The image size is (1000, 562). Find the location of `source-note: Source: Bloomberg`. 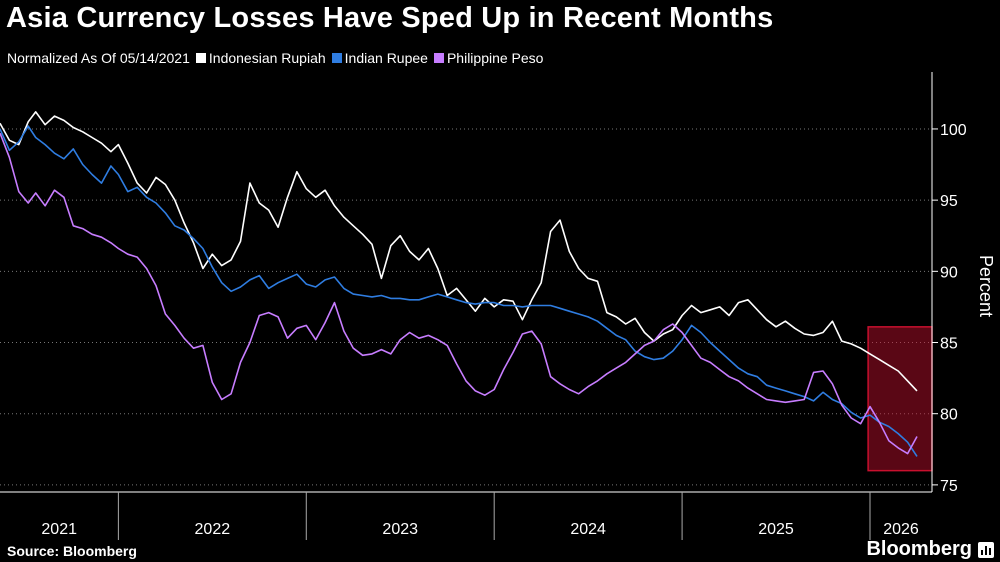

source-note: Source: Bloomberg is located at coordinates (72, 551).